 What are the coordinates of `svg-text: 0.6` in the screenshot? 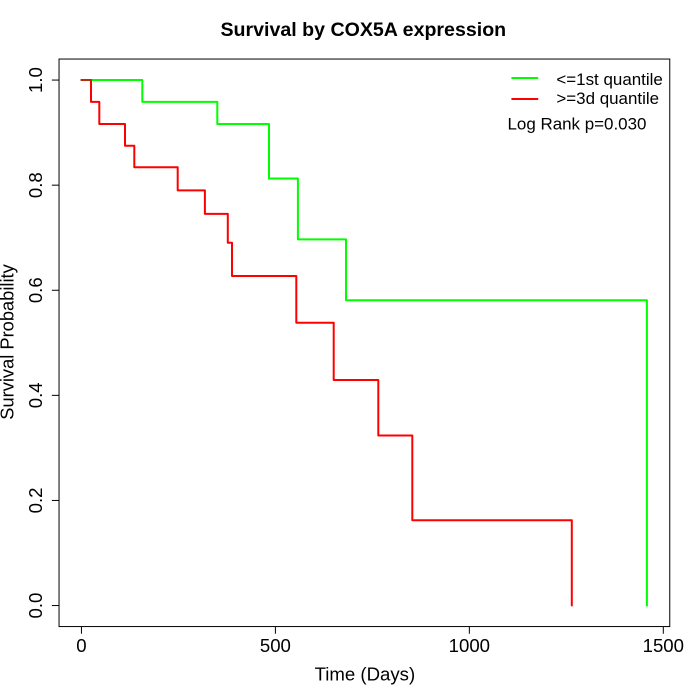 It's located at (35, 290).